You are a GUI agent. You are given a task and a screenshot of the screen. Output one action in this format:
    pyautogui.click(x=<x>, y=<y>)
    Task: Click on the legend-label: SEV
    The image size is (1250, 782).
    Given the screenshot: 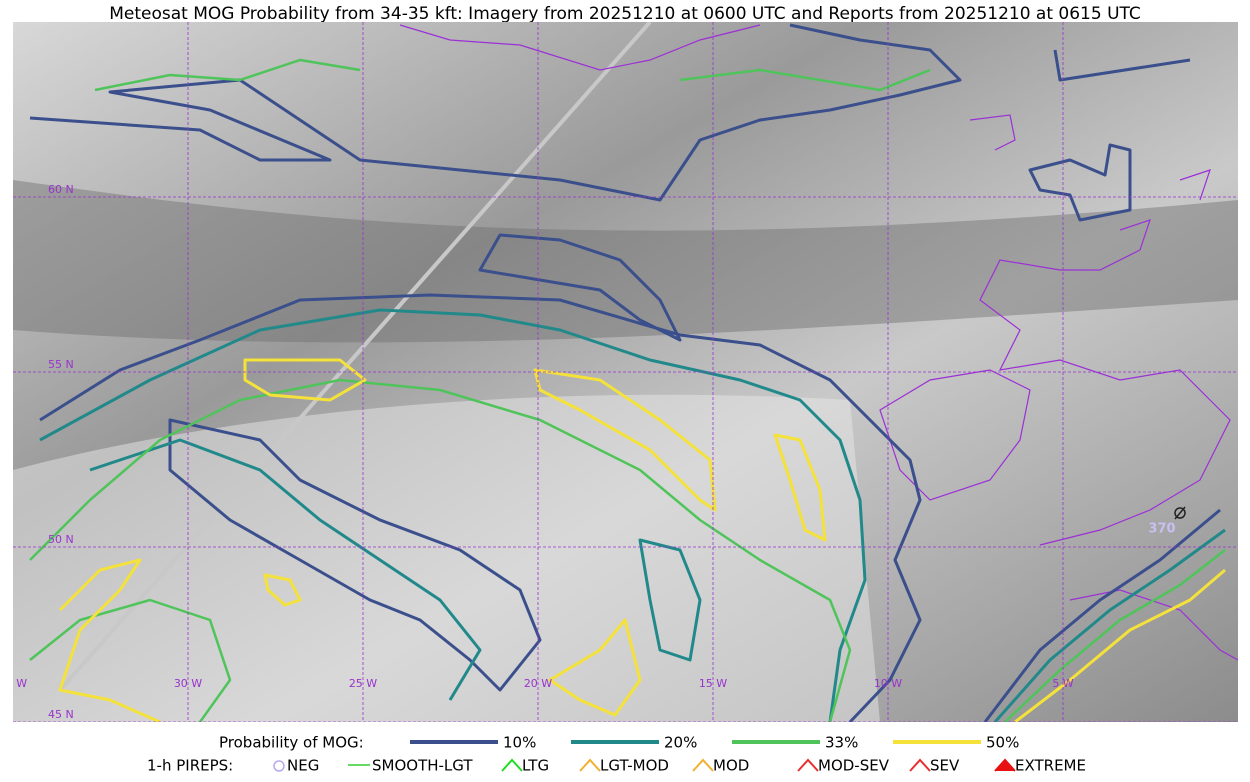 What is the action you would take?
    pyautogui.click(x=945, y=766)
    